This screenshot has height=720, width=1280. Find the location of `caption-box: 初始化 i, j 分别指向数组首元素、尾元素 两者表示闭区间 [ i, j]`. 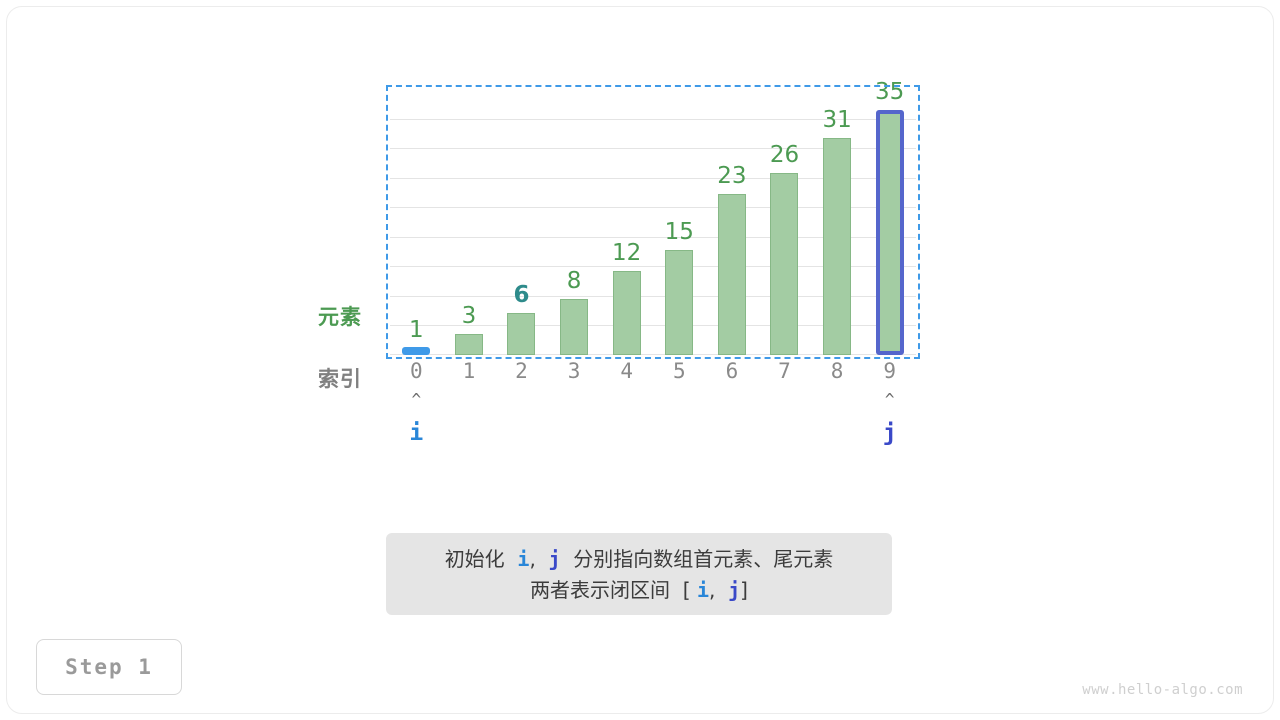

caption-box: 初始化 i, j 分别指向数组首元素、尾元素 两者表示闭区间 [ i, j] is located at coordinates (639, 574).